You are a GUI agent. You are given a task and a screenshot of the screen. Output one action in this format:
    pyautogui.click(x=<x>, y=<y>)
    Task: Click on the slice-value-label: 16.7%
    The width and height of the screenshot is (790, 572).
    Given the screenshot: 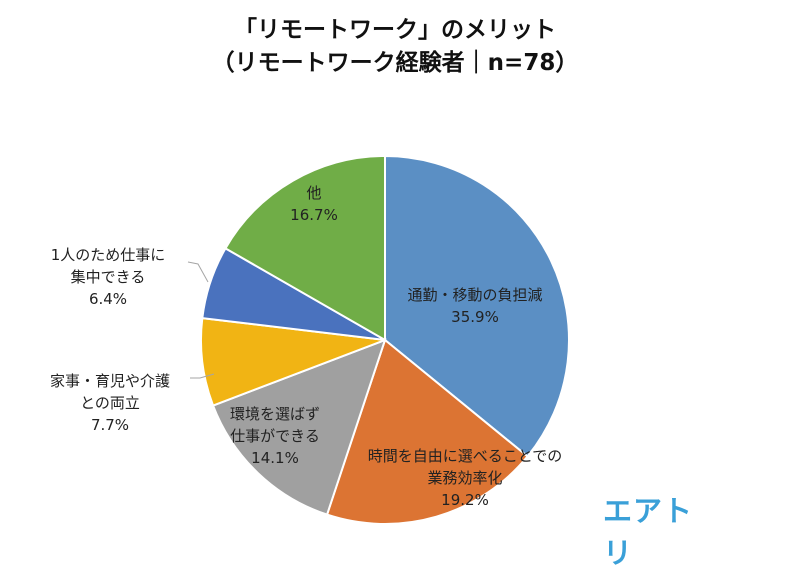 What is the action you would take?
    pyautogui.click(x=314, y=215)
    